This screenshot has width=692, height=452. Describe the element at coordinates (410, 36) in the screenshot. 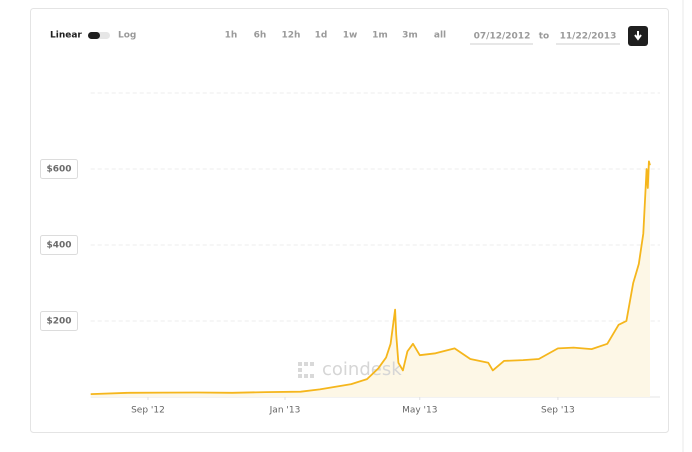

I see `range-button: 3m` at that location.